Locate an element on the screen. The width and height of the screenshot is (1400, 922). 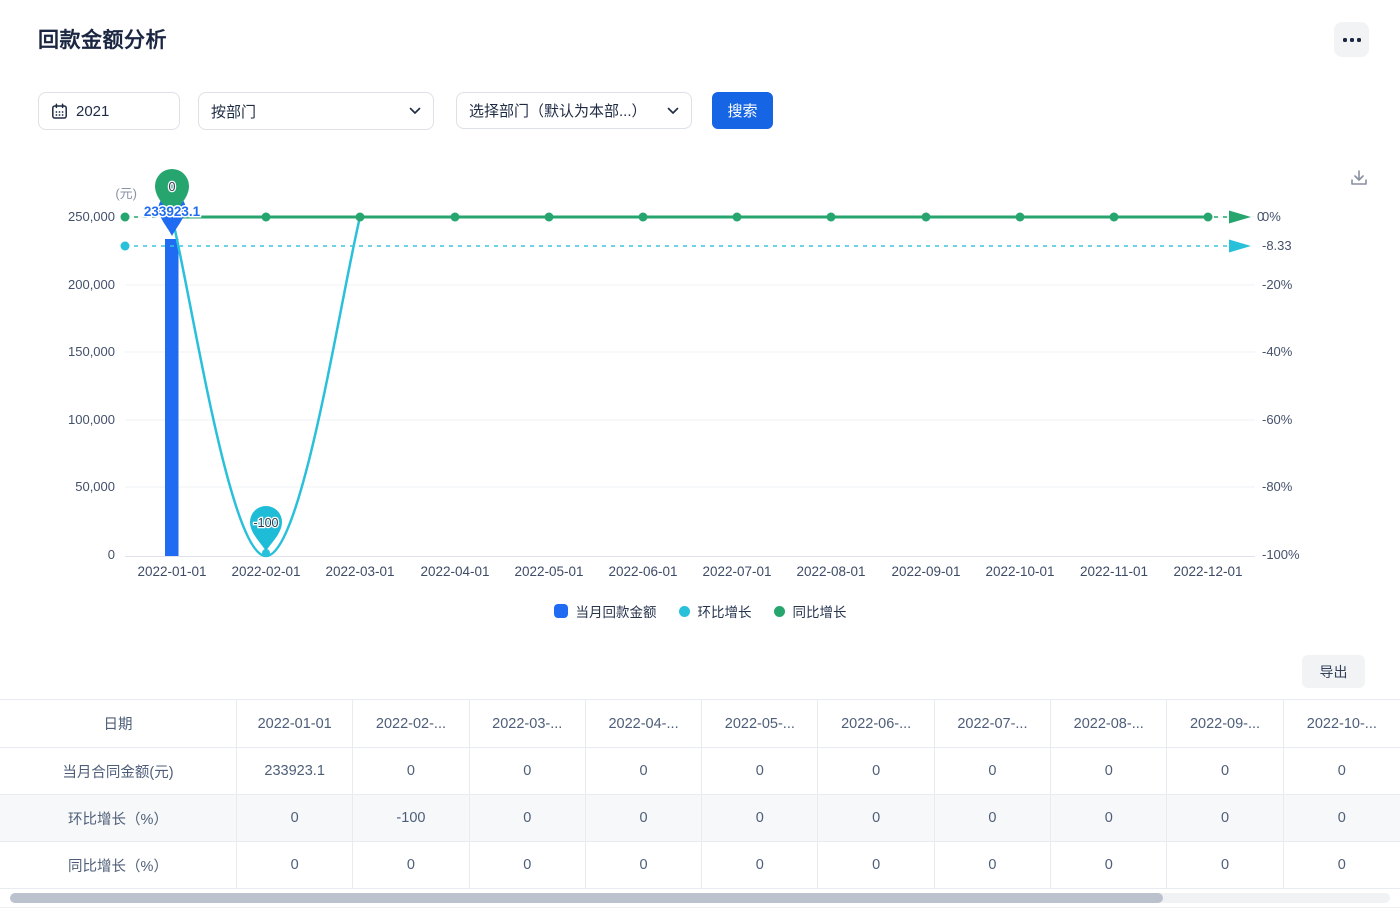
chart-legend: 当月回款金额 环比增长 同比增长 is located at coordinates (700, 611).